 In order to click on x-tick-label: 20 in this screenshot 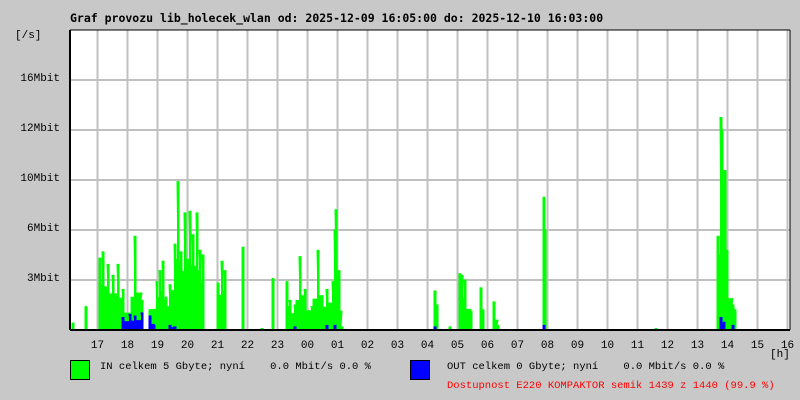, I will do `click(187, 346)`.